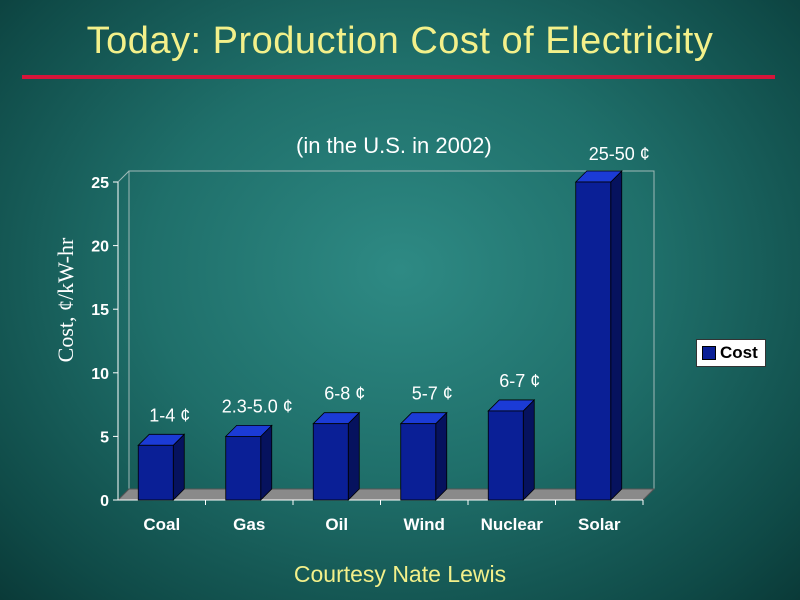 The height and width of the screenshot is (600, 800). What do you see at coordinates (432, 394) in the screenshot?
I see `data-label: 5-7 ¢` at bounding box center [432, 394].